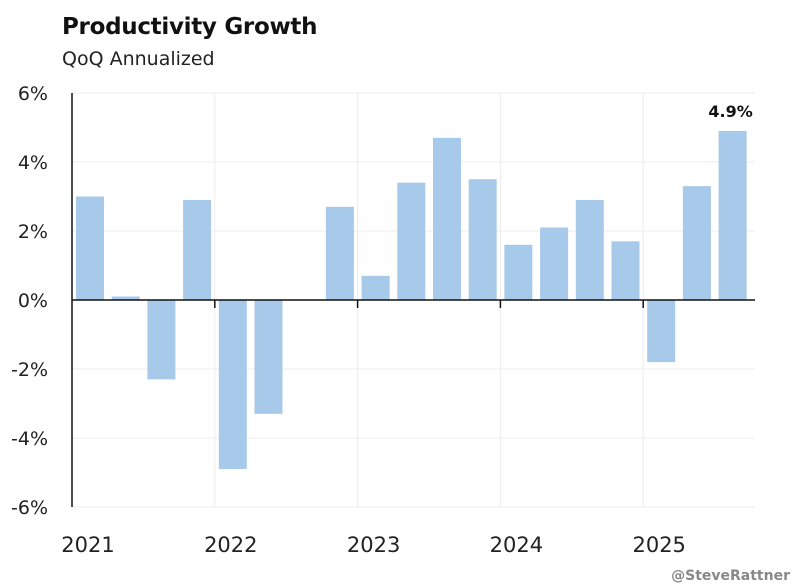  What do you see at coordinates (447, 218) in the screenshot?
I see `bar-2023-q3` at bounding box center [447, 218].